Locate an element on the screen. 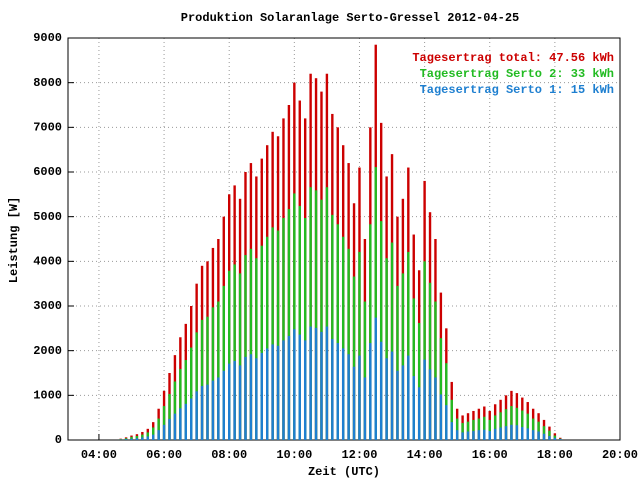  x-tick-label: 08:00 is located at coordinates (229, 455).